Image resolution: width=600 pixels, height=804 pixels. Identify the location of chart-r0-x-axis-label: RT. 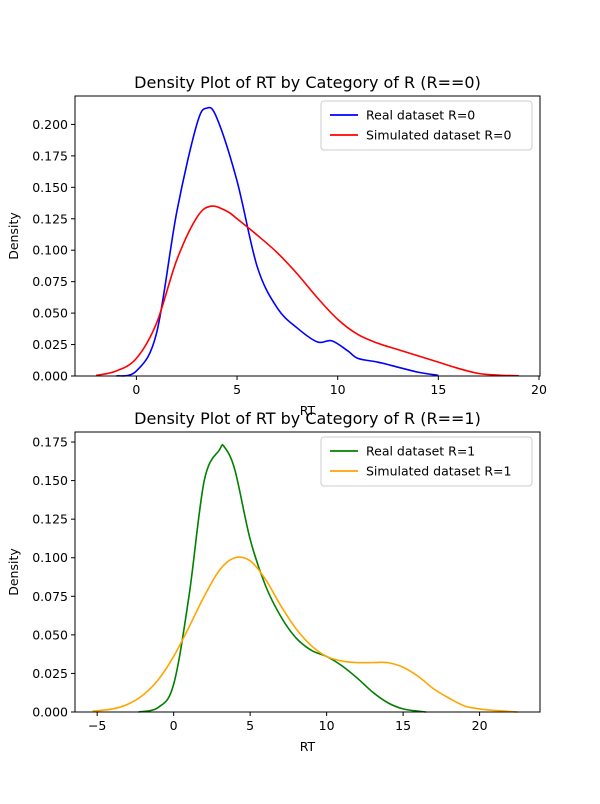
(308, 410).